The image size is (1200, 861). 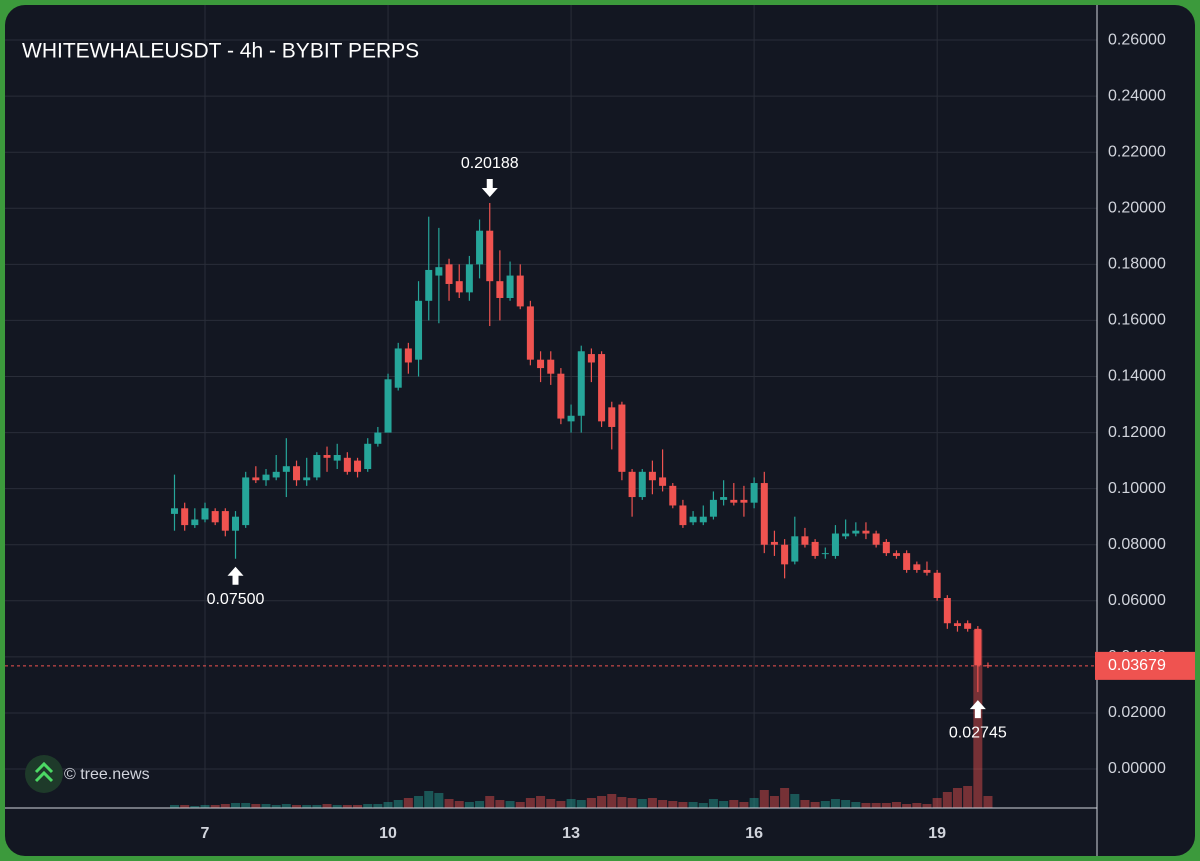 What do you see at coordinates (1137, 39) in the screenshot?
I see `y-tick-label: 0.26000` at bounding box center [1137, 39].